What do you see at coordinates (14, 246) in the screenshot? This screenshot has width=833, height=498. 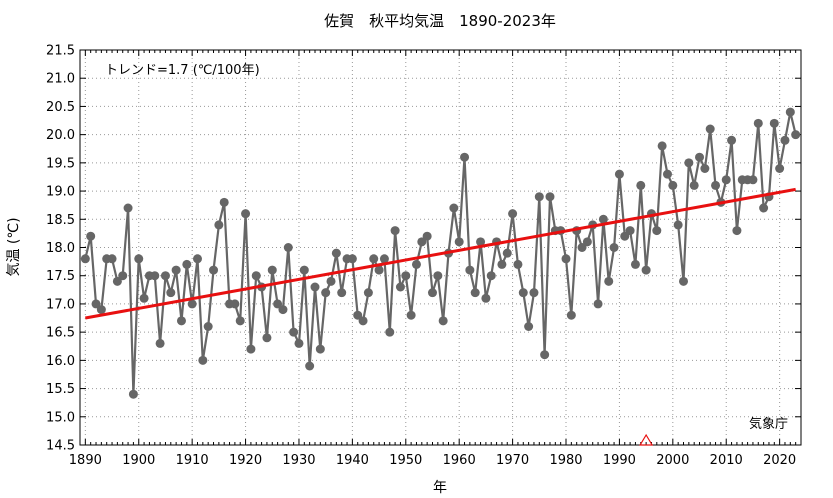 I see `y-axis-title: 気温 (℃)` at bounding box center [14, 246].